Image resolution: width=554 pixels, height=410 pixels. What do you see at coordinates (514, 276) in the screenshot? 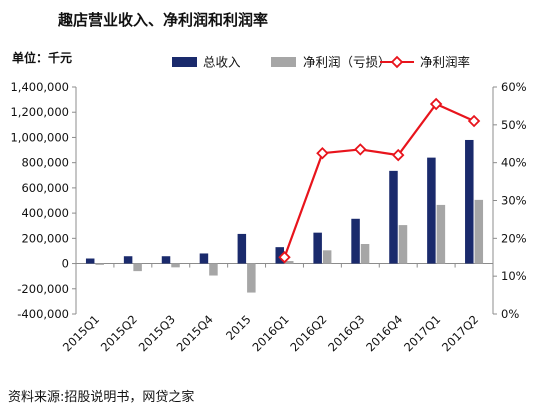
I see `y-right-tick-label: 10%` at bounding box center [514, 276].